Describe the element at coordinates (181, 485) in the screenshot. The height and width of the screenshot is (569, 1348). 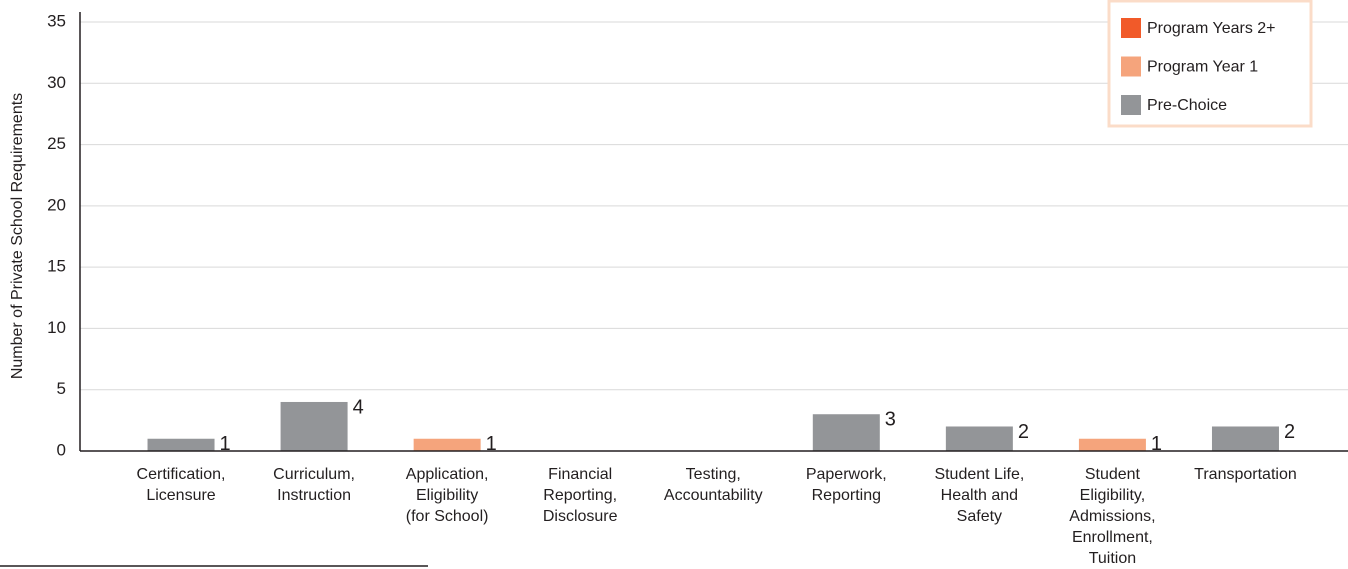
I see `x-tick-label: Certification, Licensure` at that location.